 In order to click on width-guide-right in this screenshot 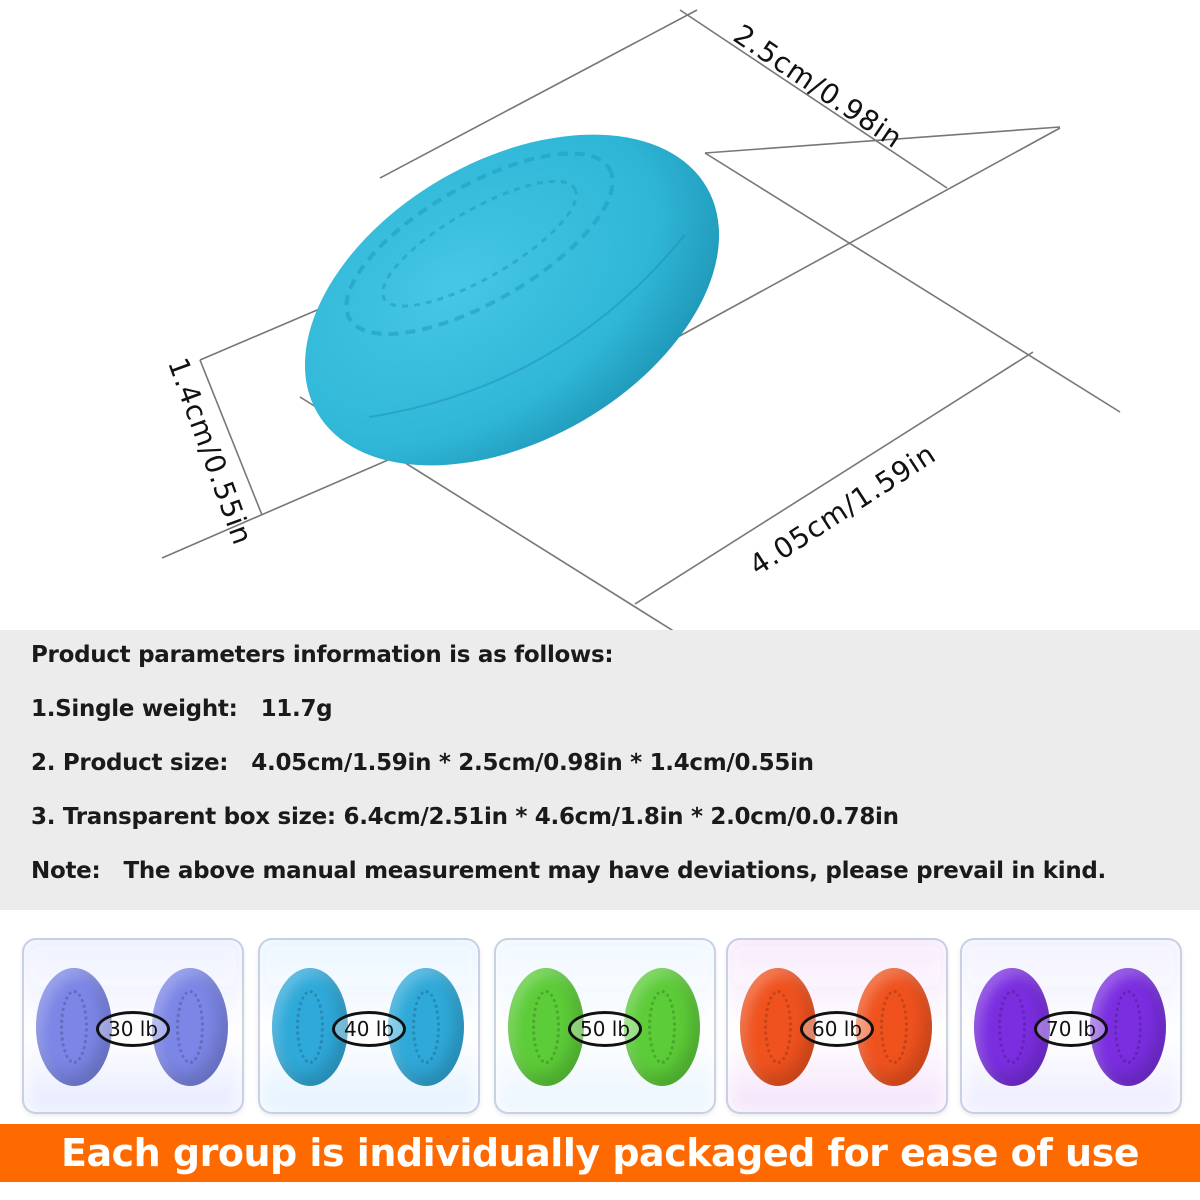, I will do `click(852, 241)`.